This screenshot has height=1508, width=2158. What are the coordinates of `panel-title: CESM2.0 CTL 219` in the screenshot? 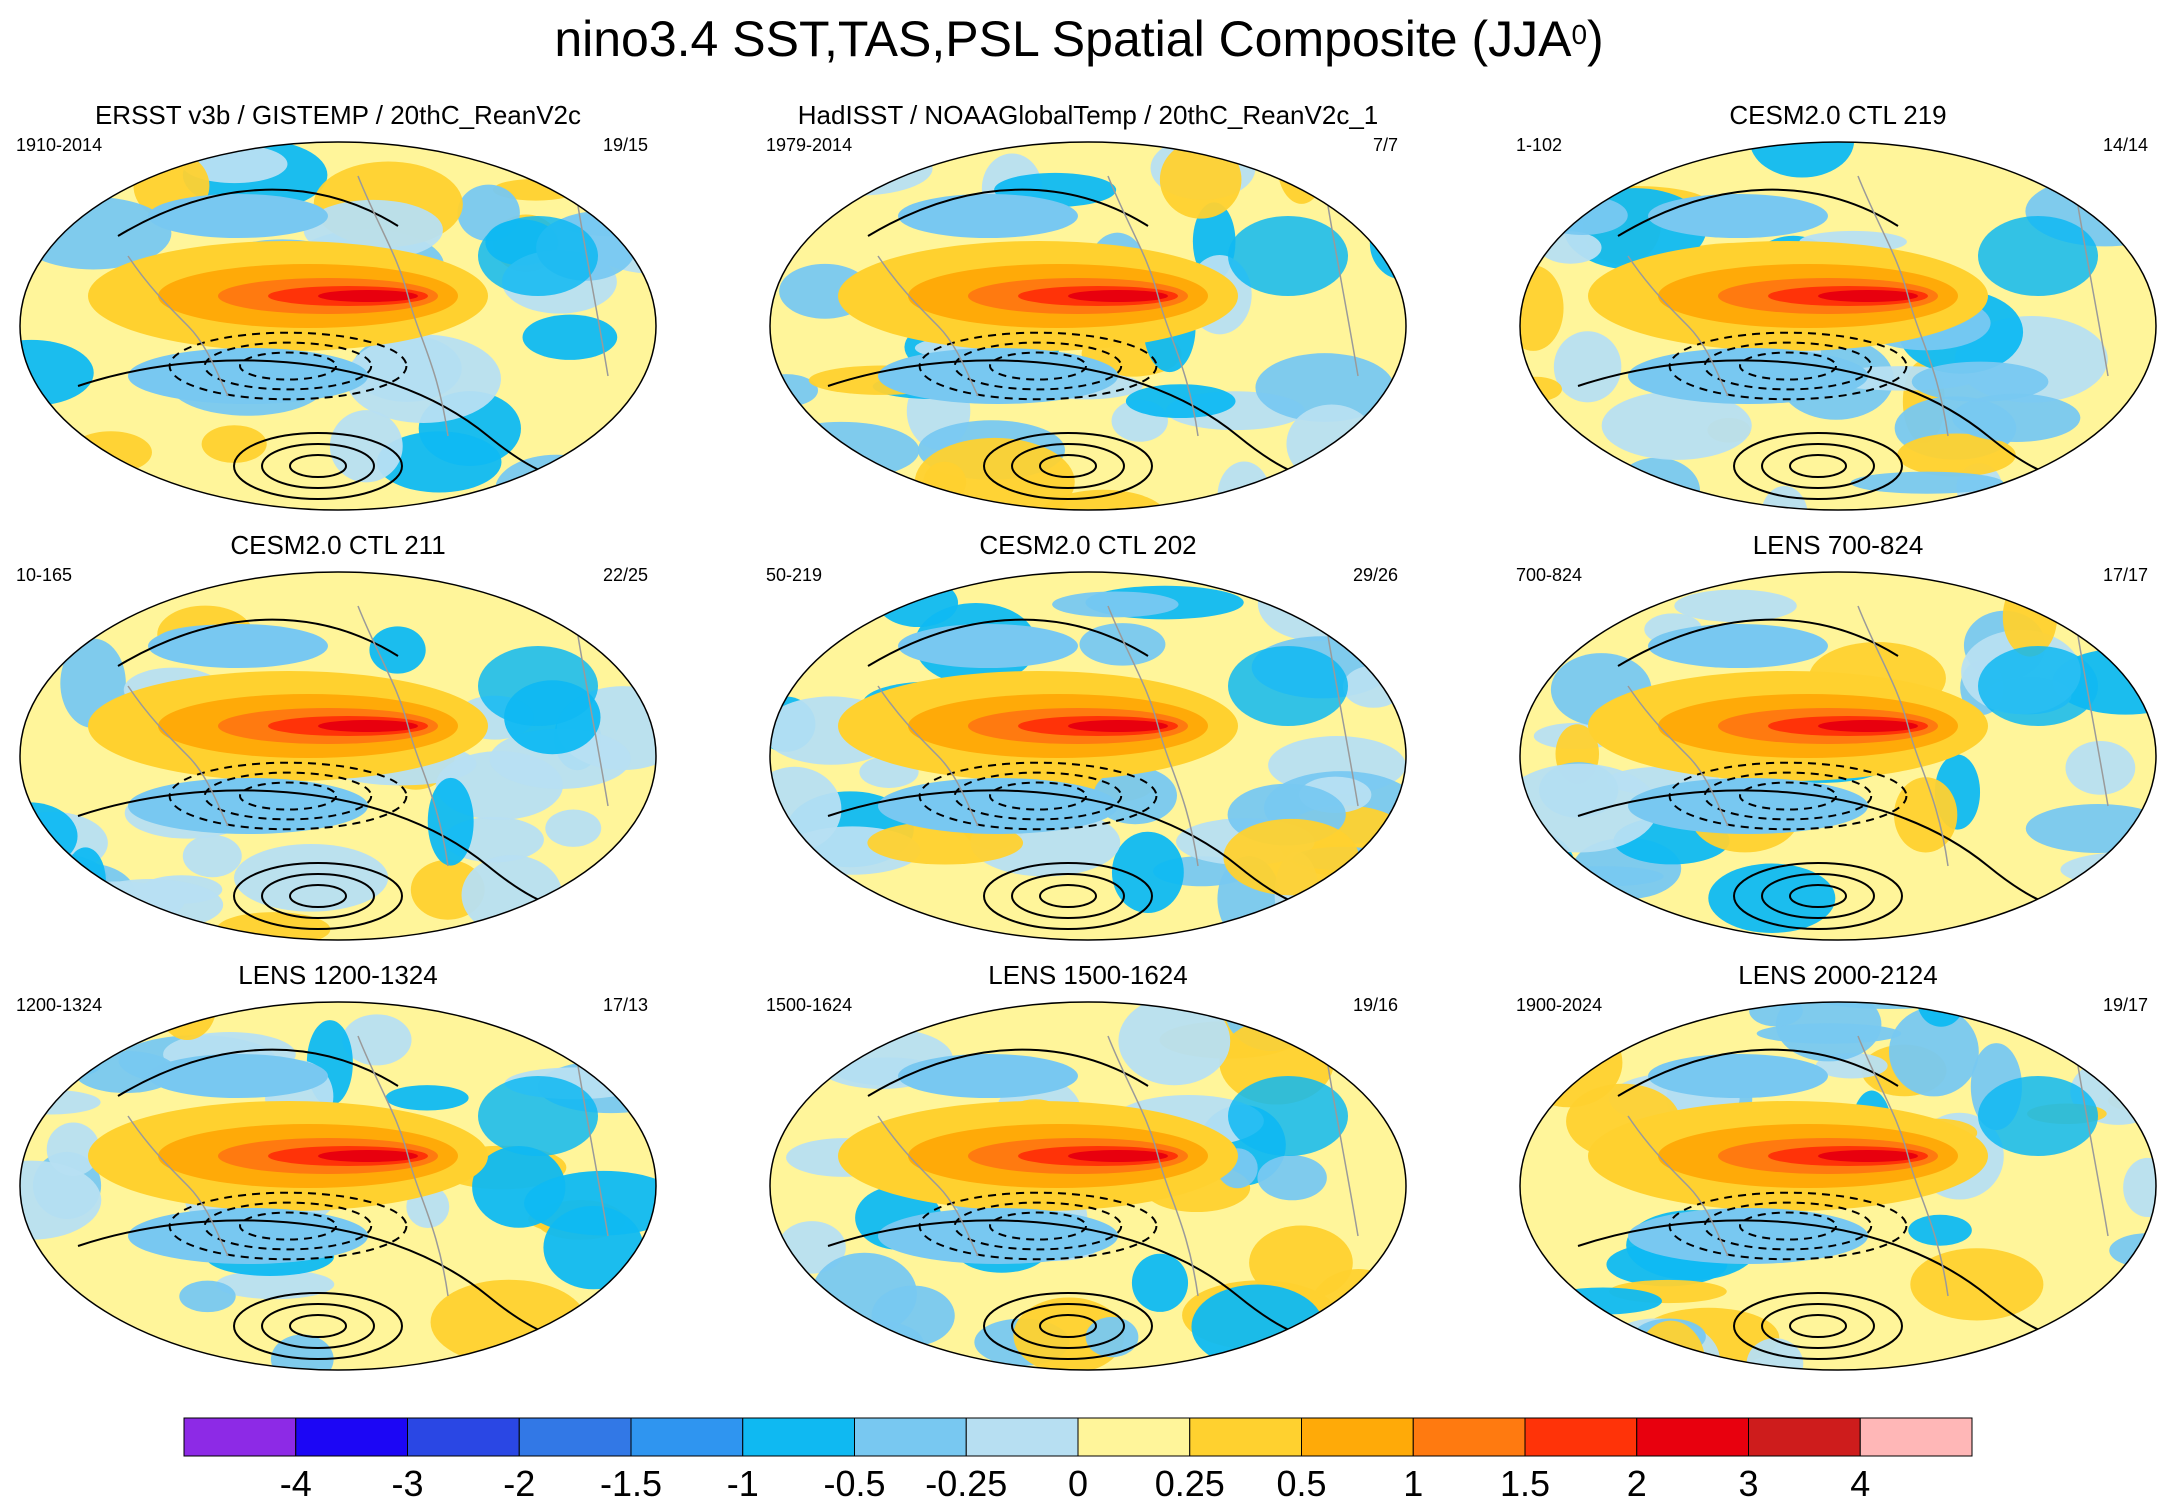 It's located at (1838, 115).